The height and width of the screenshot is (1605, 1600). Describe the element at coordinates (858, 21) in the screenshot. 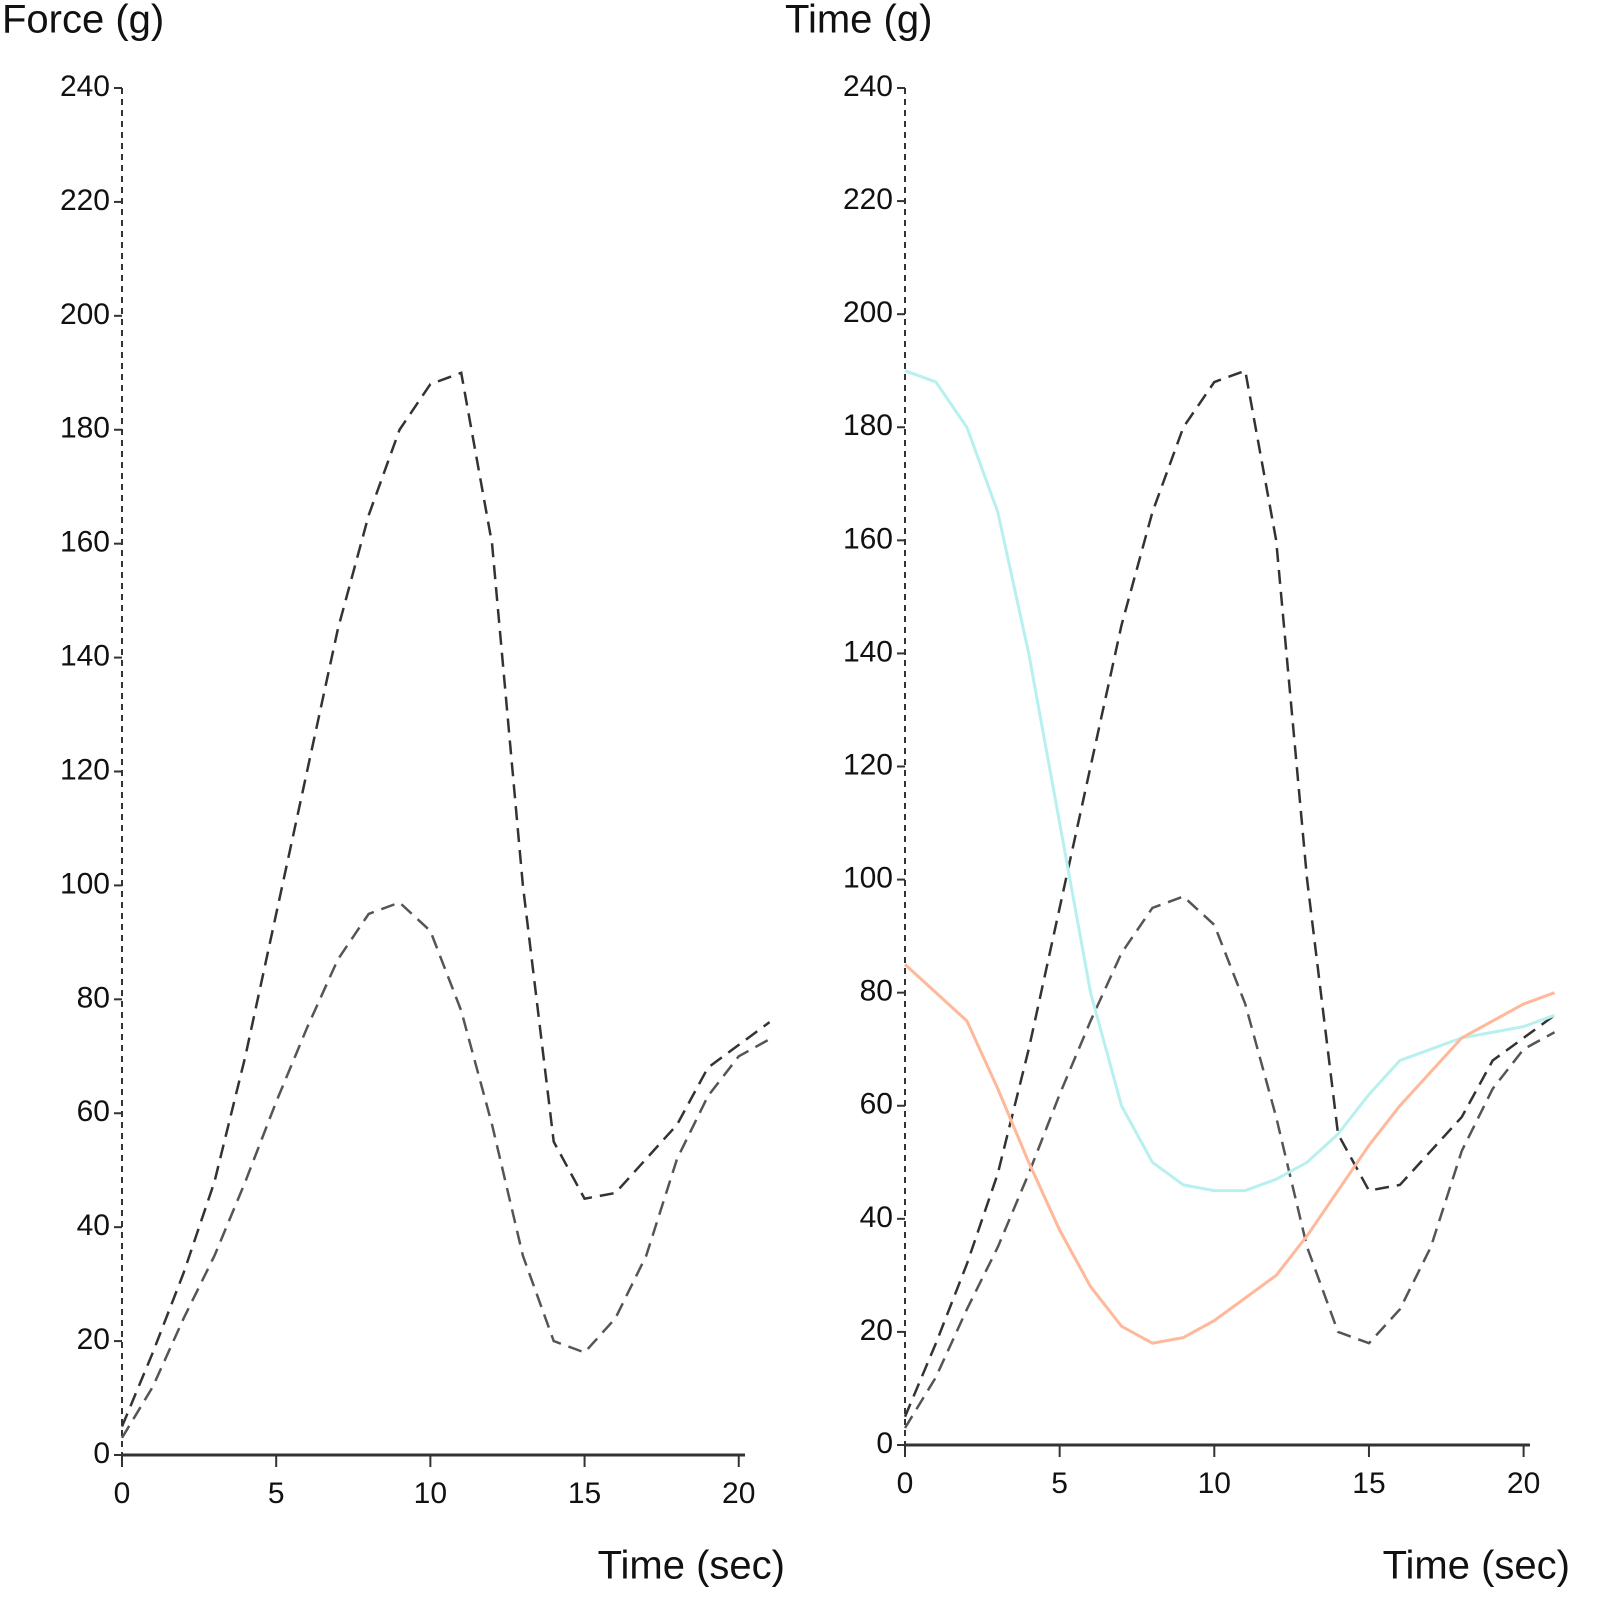

I see `y-axis-title: Time (g)` at that location.